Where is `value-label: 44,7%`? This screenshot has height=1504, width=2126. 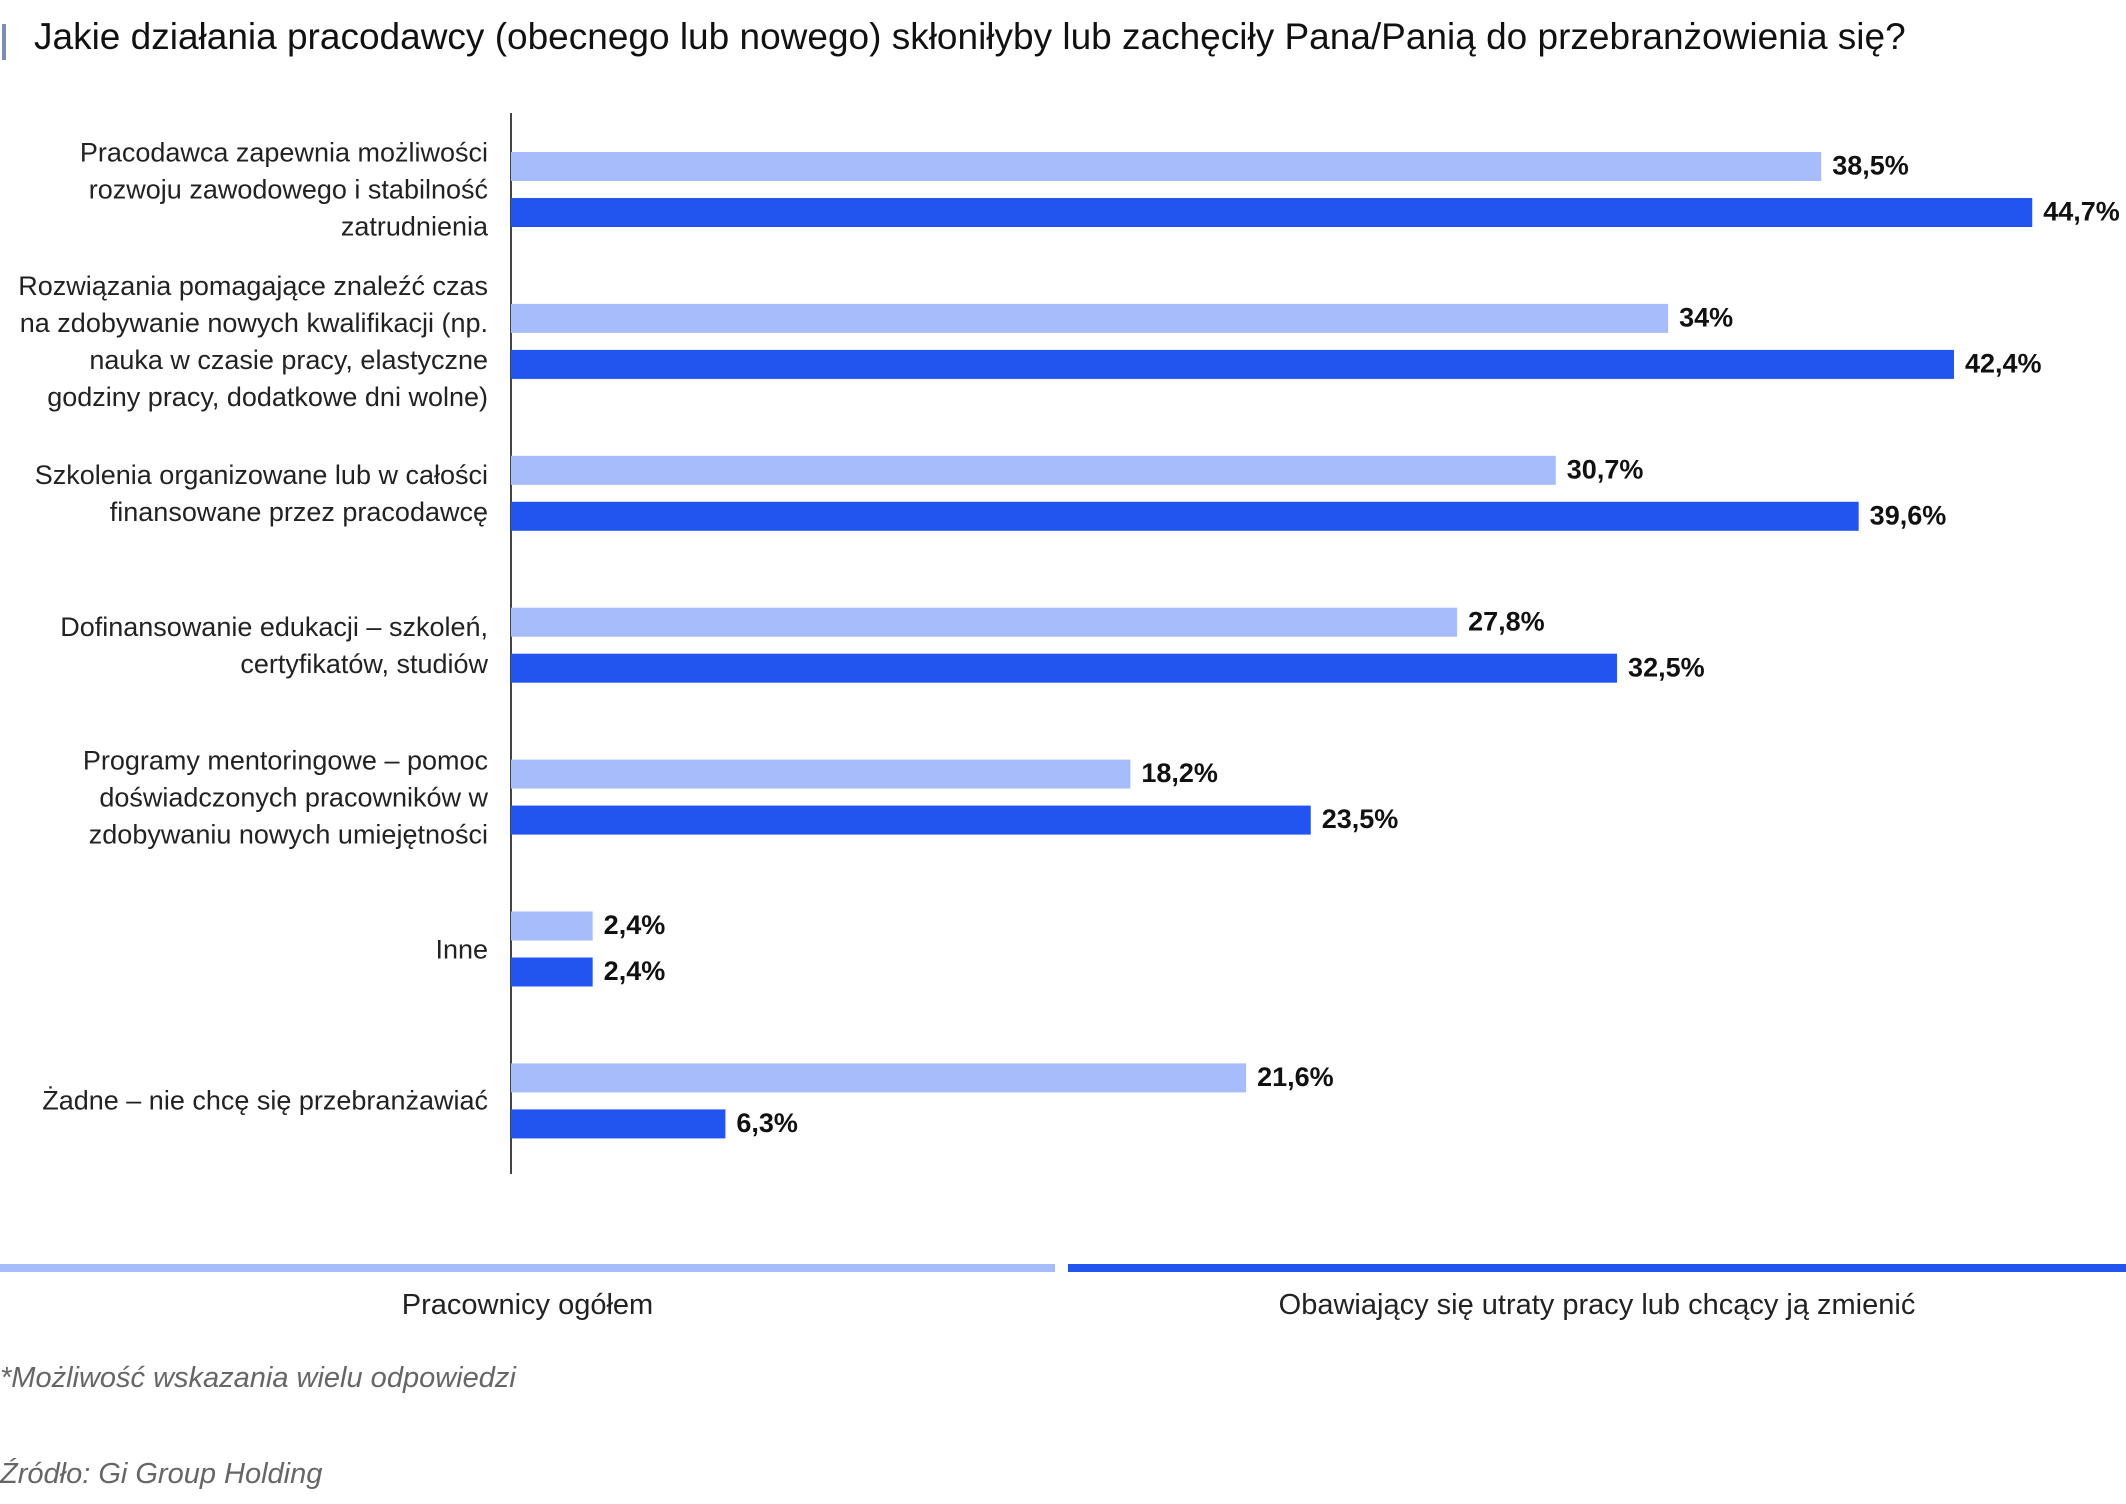
value-label: 44,7% is located at coordinates (2081, 212).